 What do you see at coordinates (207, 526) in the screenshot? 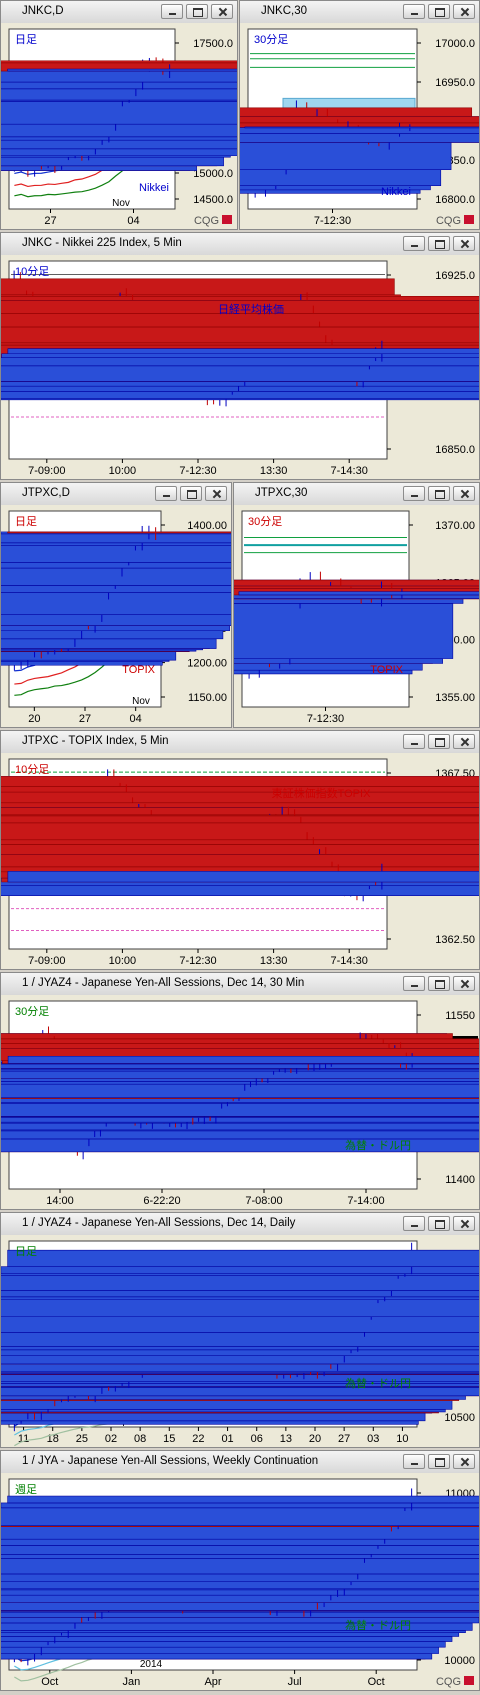
I see `y-axis-label: 1400.00` at bounding box center [207, 526].